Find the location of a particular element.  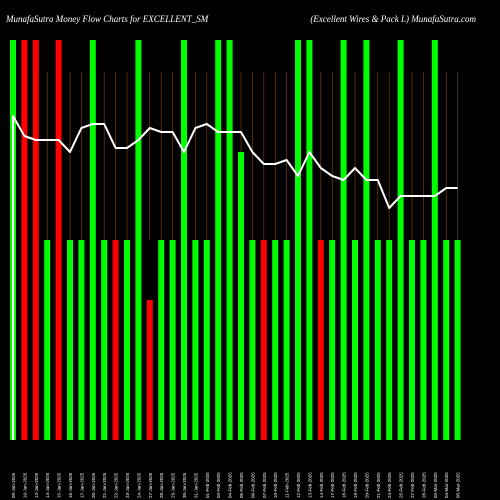

x-tick-label: 01-Feb-2025 is located at coordinates (207, 485).